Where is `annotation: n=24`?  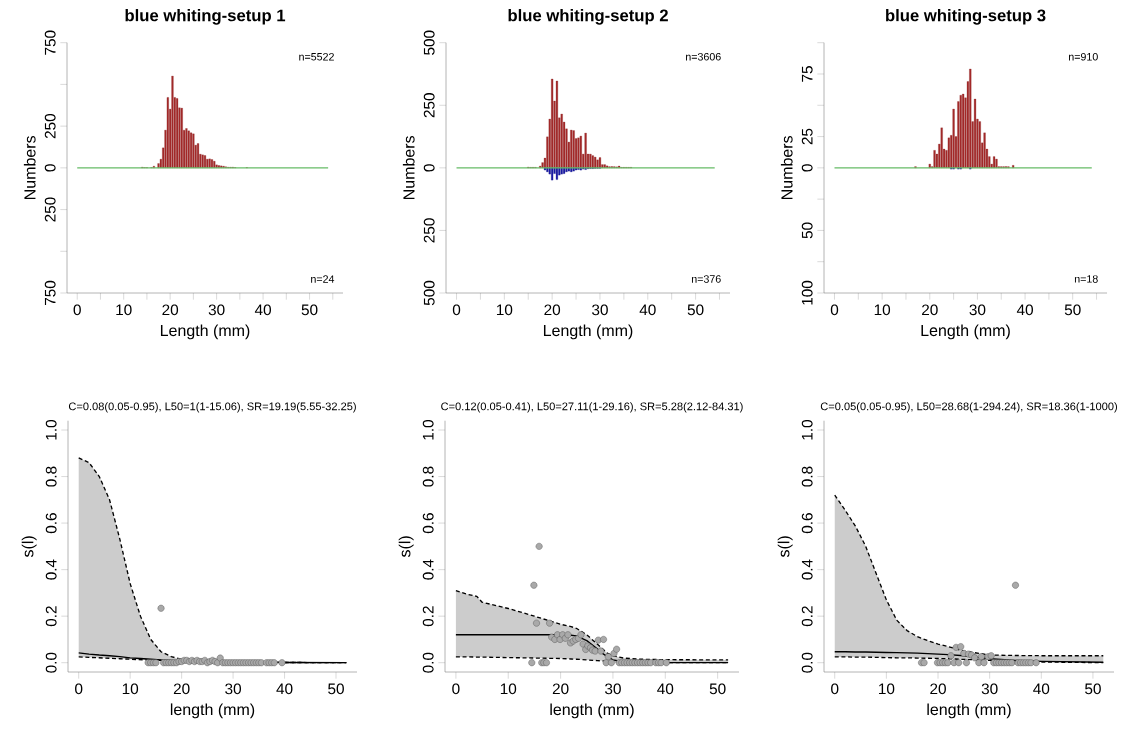
annotation: n=24 is located at coordinates (323, 279).